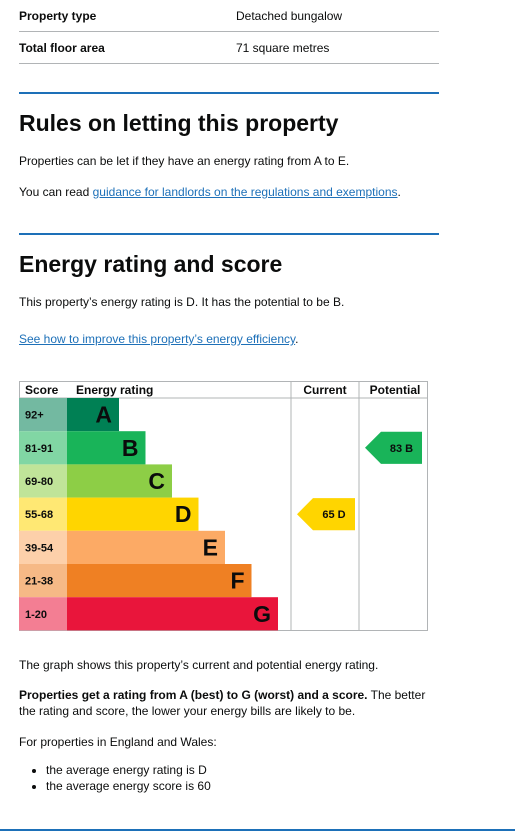  What do you see at coordinates (130, 448) in the screenshot?
I see `band-letter: B` at bounding box center [130, 448].